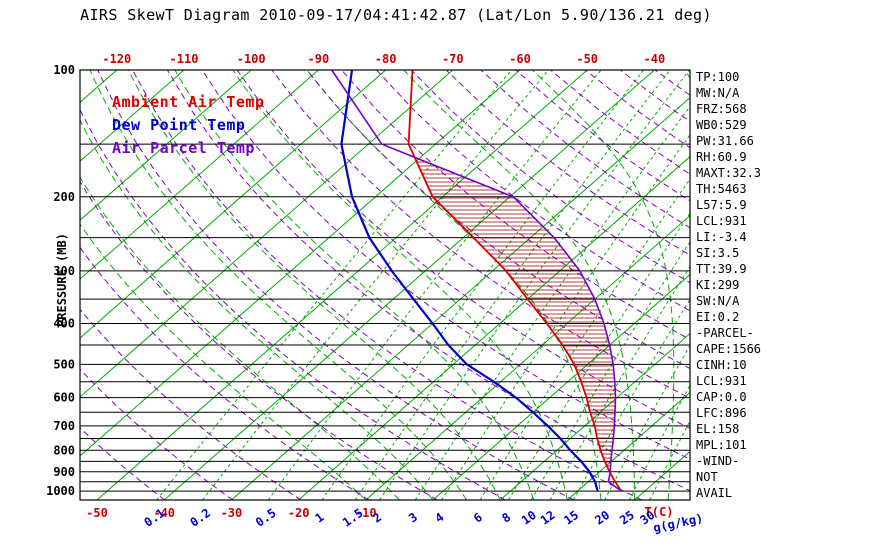 The image size is (870, 560). I want to click on stat-line: KI:299, so click(718, 285).